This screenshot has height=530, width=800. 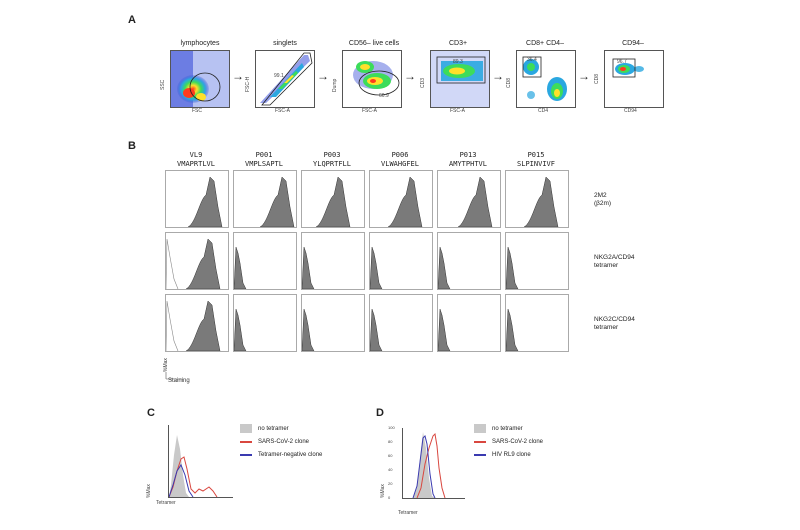 I want to click on row-label-line2: (β2m), so click(x=603, y=203).